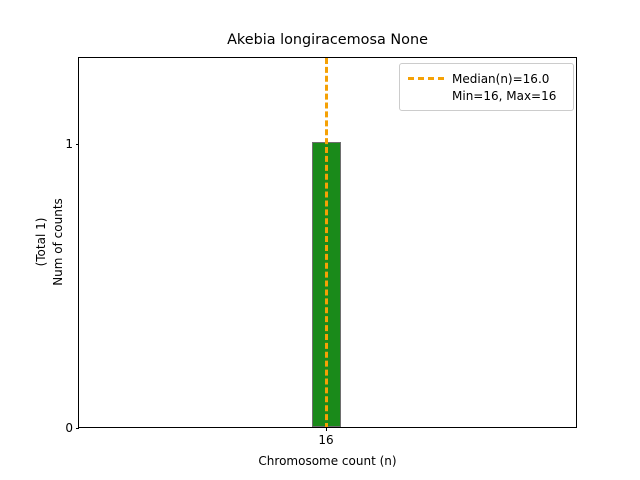 This screenshot has height=480, width=640. Describe the element at coordinates (69, 428) in the screenshot. I see `ytick-label-0: 0` at that location.